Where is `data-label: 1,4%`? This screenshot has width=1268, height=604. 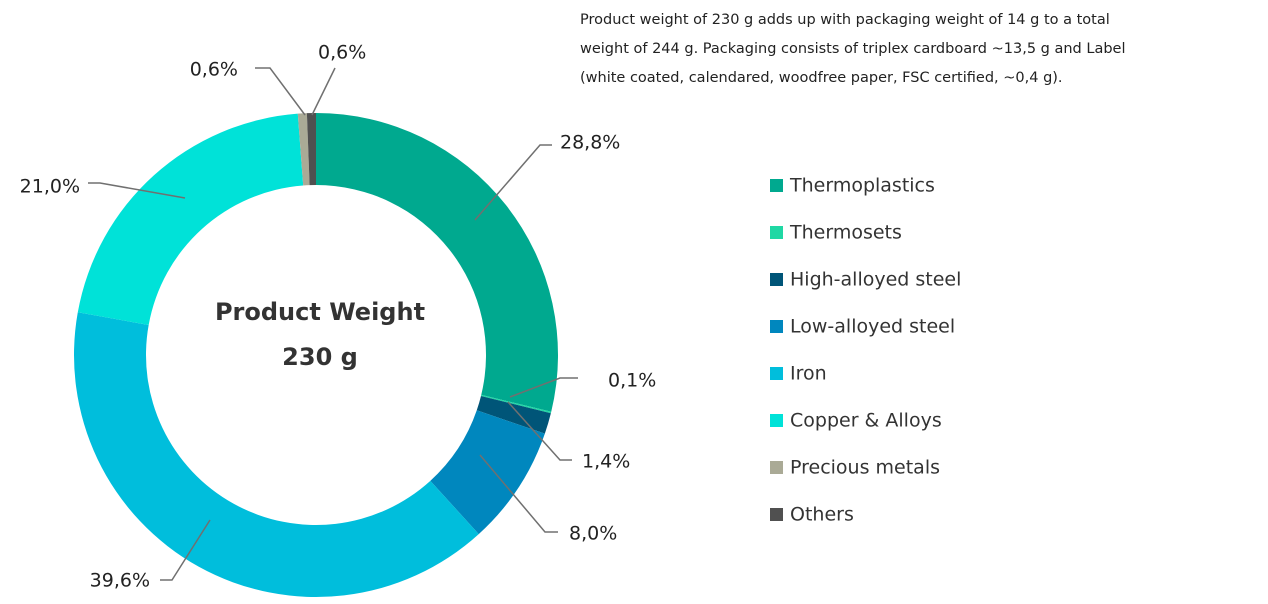 data-label: 1,4% is located at coordinates (606, 462).